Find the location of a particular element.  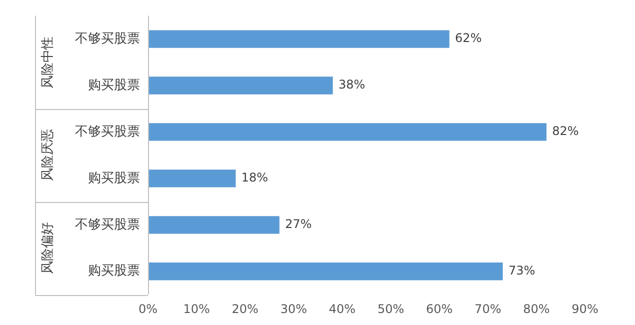

data-label: 62% is located at coordinates (468, 38).